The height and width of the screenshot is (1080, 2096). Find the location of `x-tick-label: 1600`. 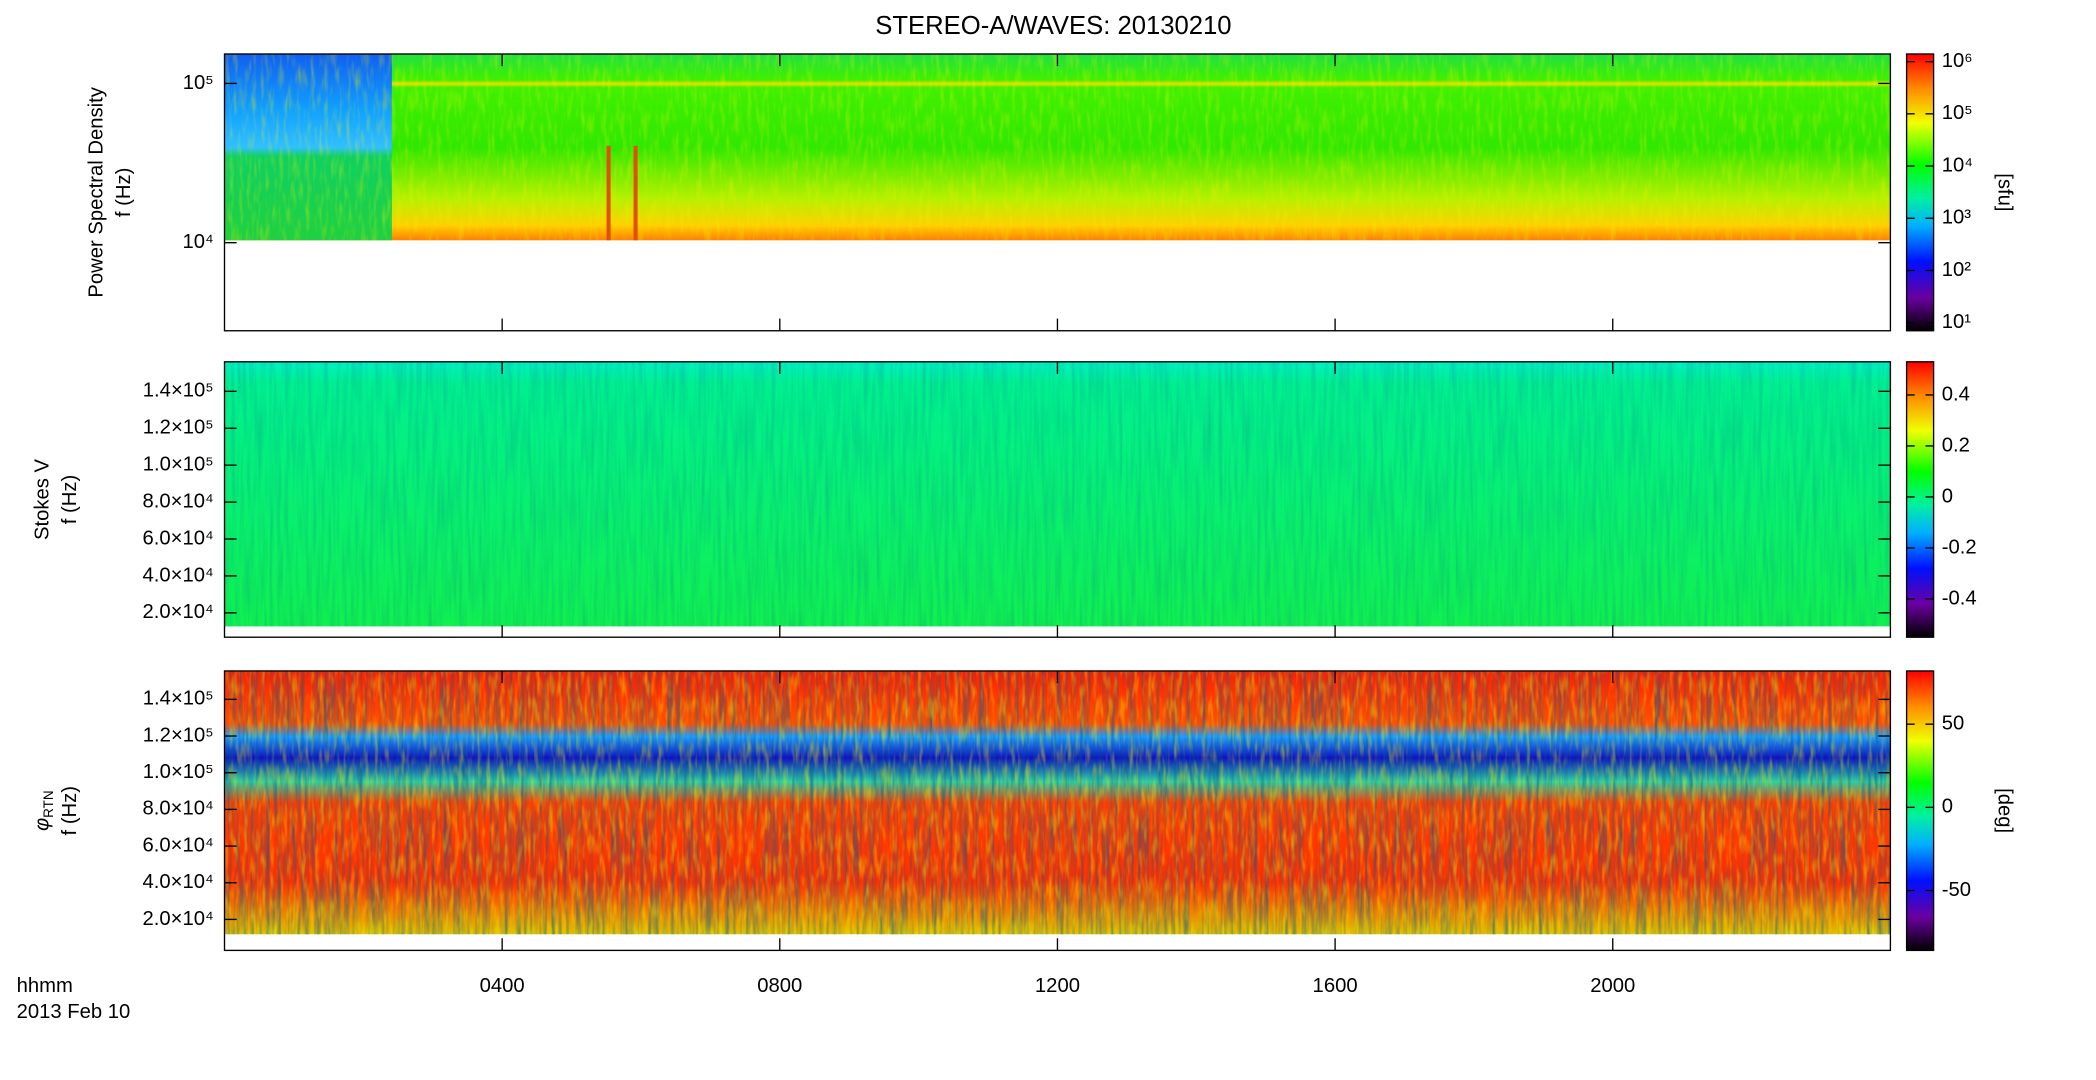

x-tick-label: 1600 is located at coordinates (1335, 986).